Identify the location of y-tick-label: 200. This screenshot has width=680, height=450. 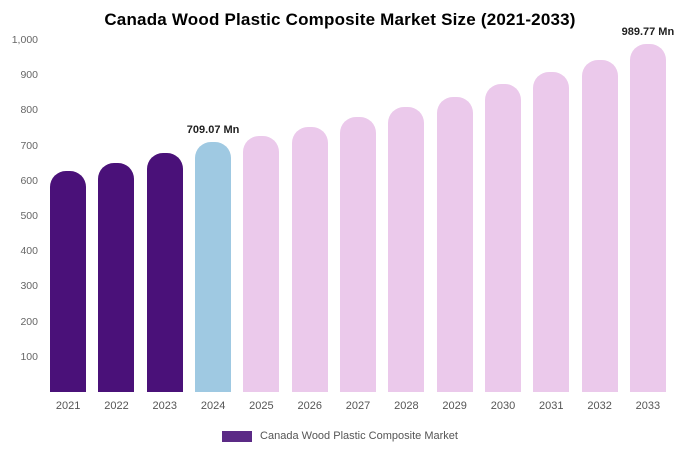
(29, 321).